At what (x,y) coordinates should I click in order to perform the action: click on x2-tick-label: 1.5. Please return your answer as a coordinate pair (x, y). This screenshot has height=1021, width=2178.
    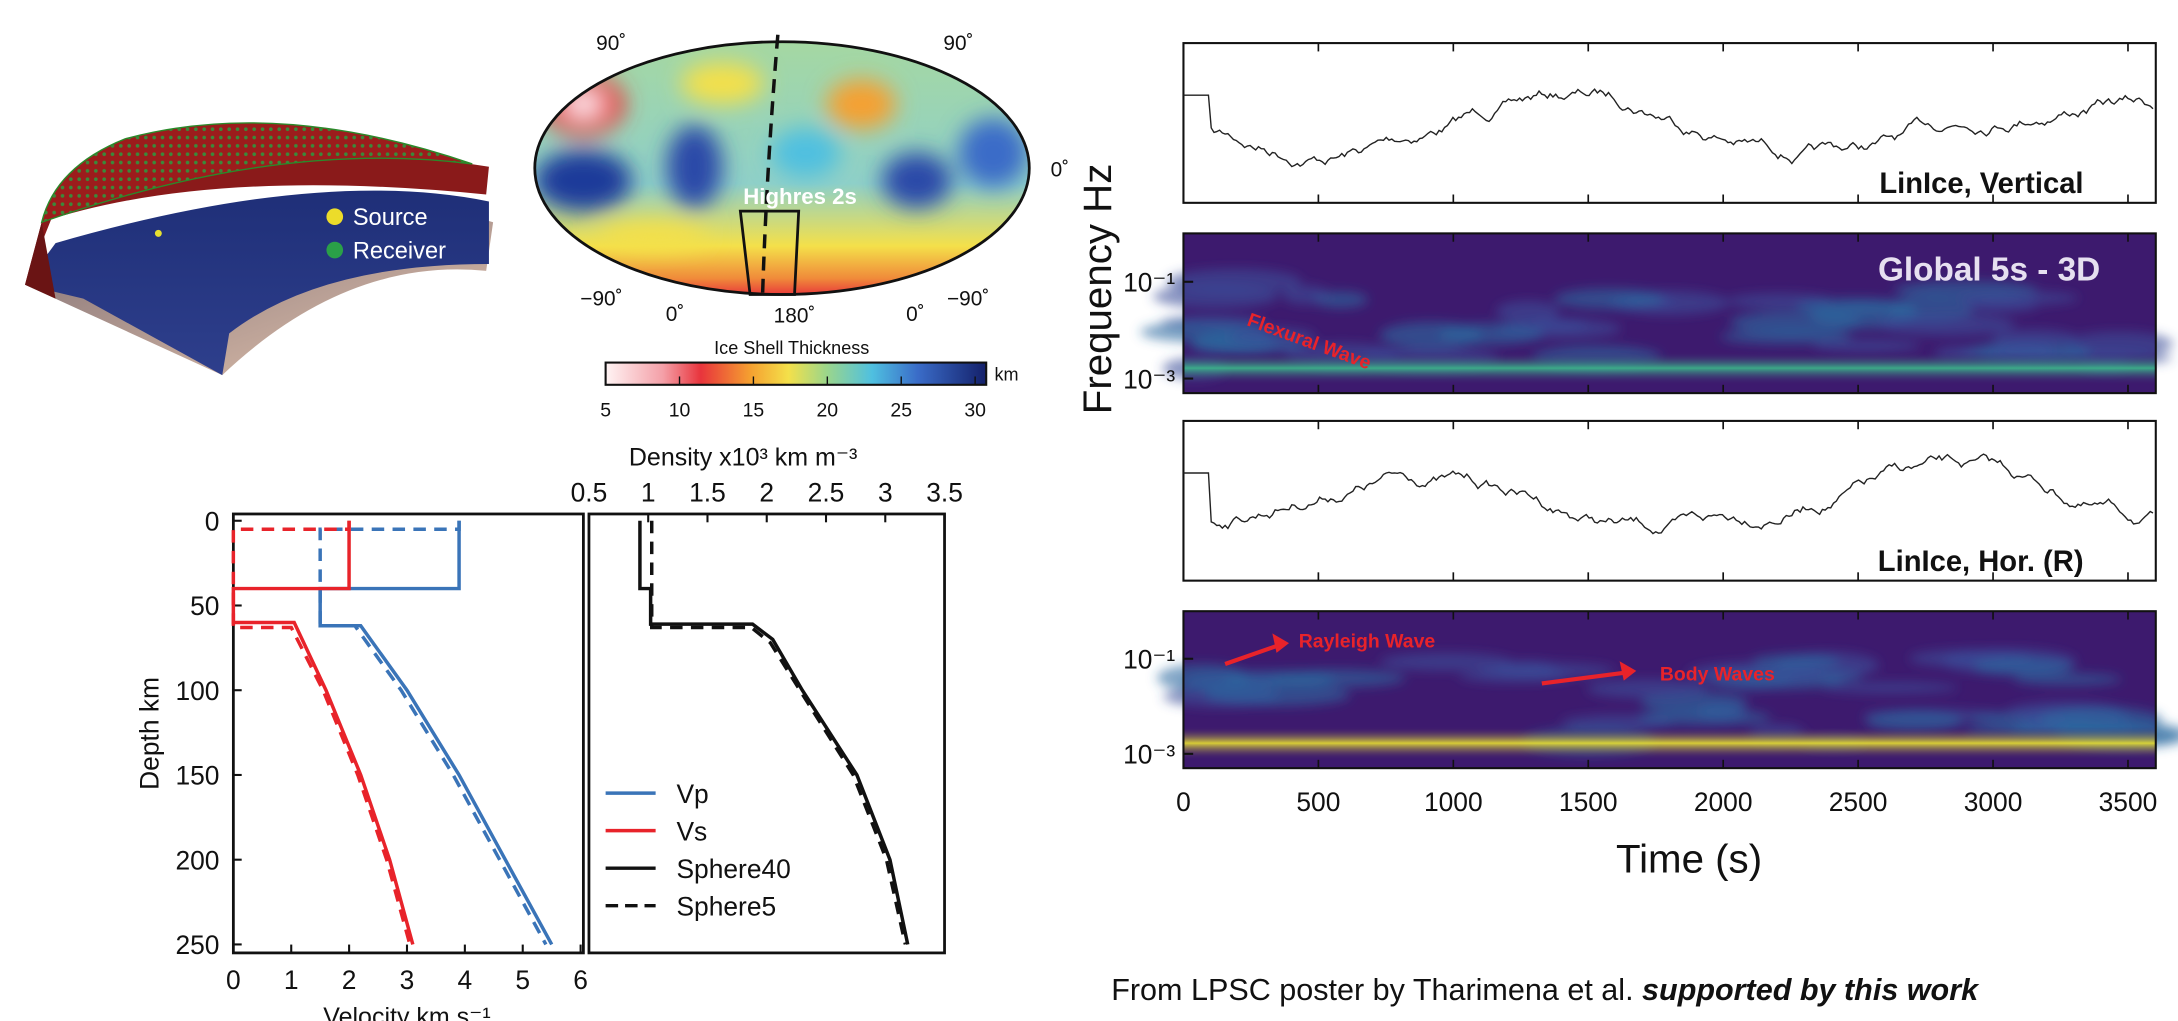
    Looking at the image, I should click on (707, 492).